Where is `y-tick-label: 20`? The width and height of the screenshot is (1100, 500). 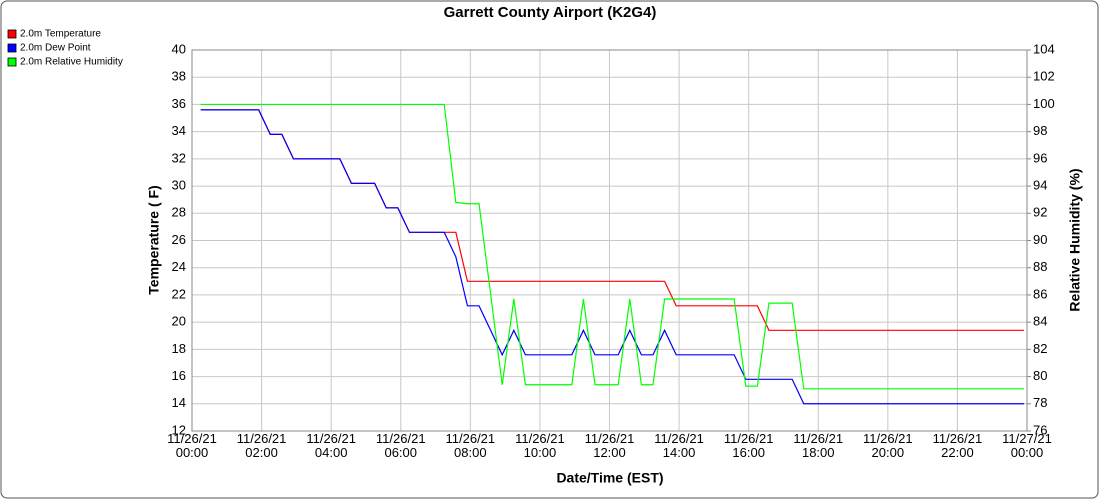
y-tick-label: 20 is located at coordinates (179, 321).